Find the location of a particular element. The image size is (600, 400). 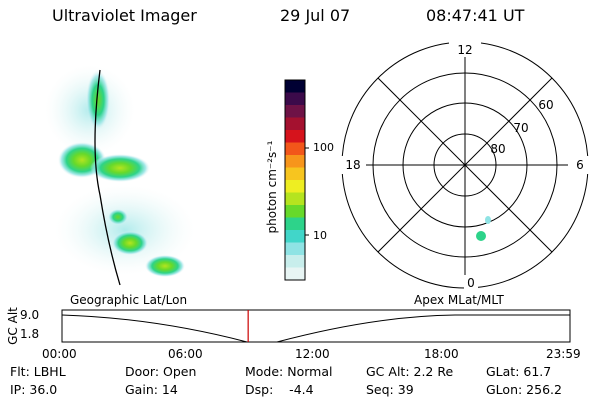

lat-label-80: 80 is located at coordinates (497, 149).